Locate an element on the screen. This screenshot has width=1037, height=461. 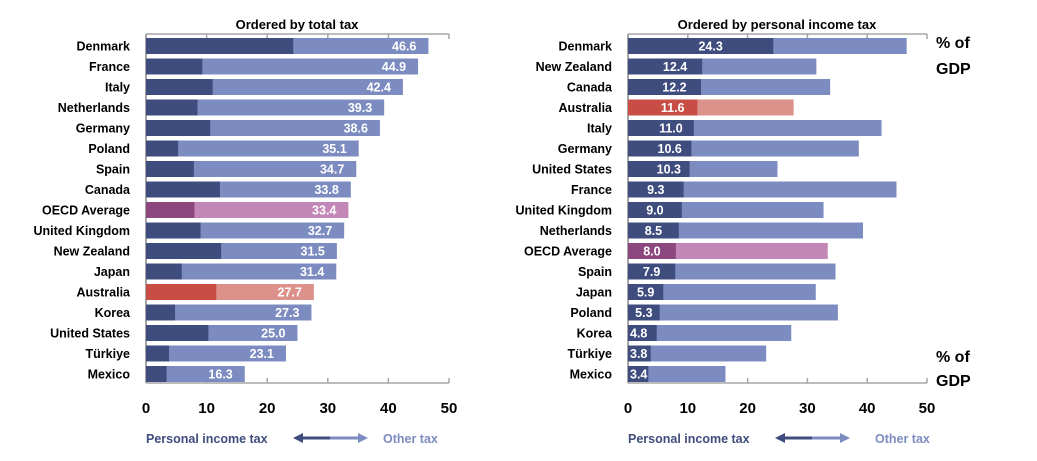
arrow-right-head is located at coordinates (363, 438).